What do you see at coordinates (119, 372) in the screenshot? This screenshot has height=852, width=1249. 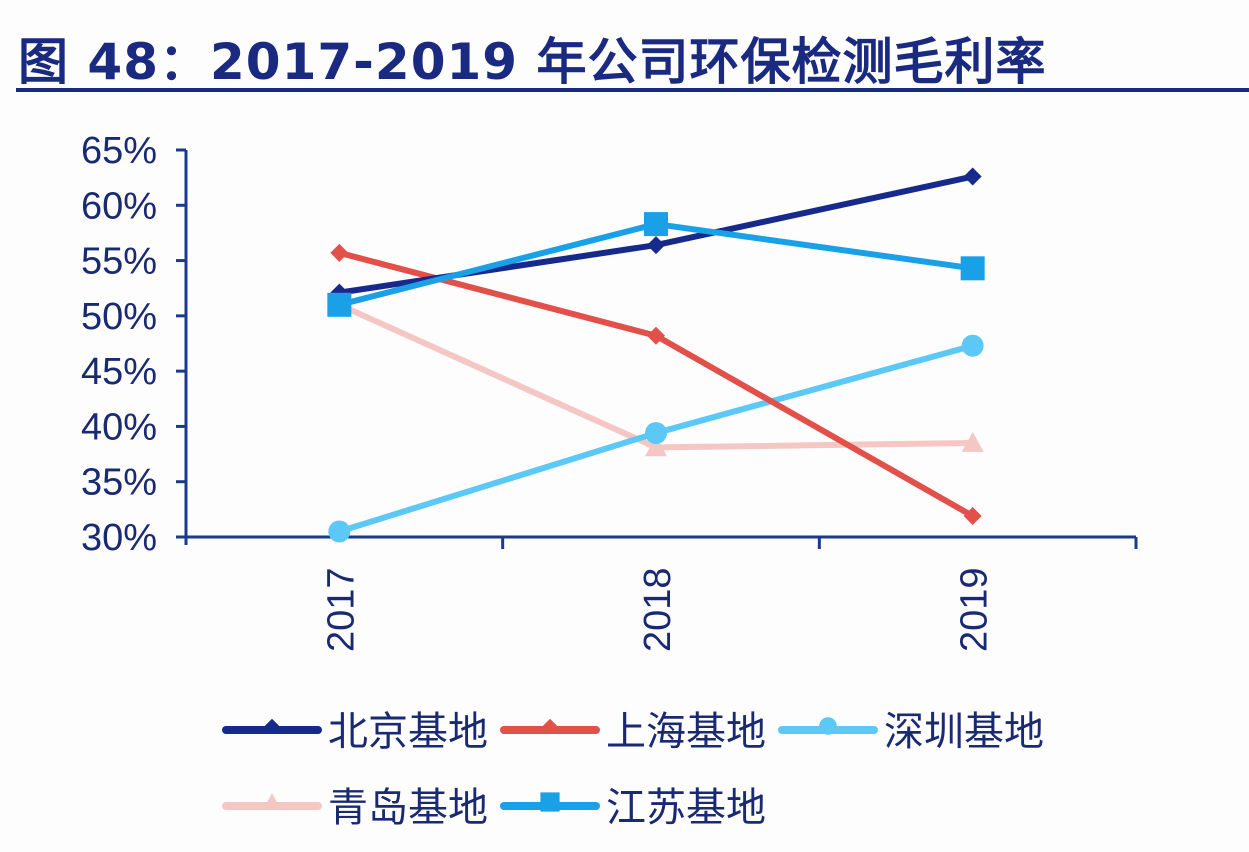 I see `y-tick-label: 45%` at bounding box center [119, 372].